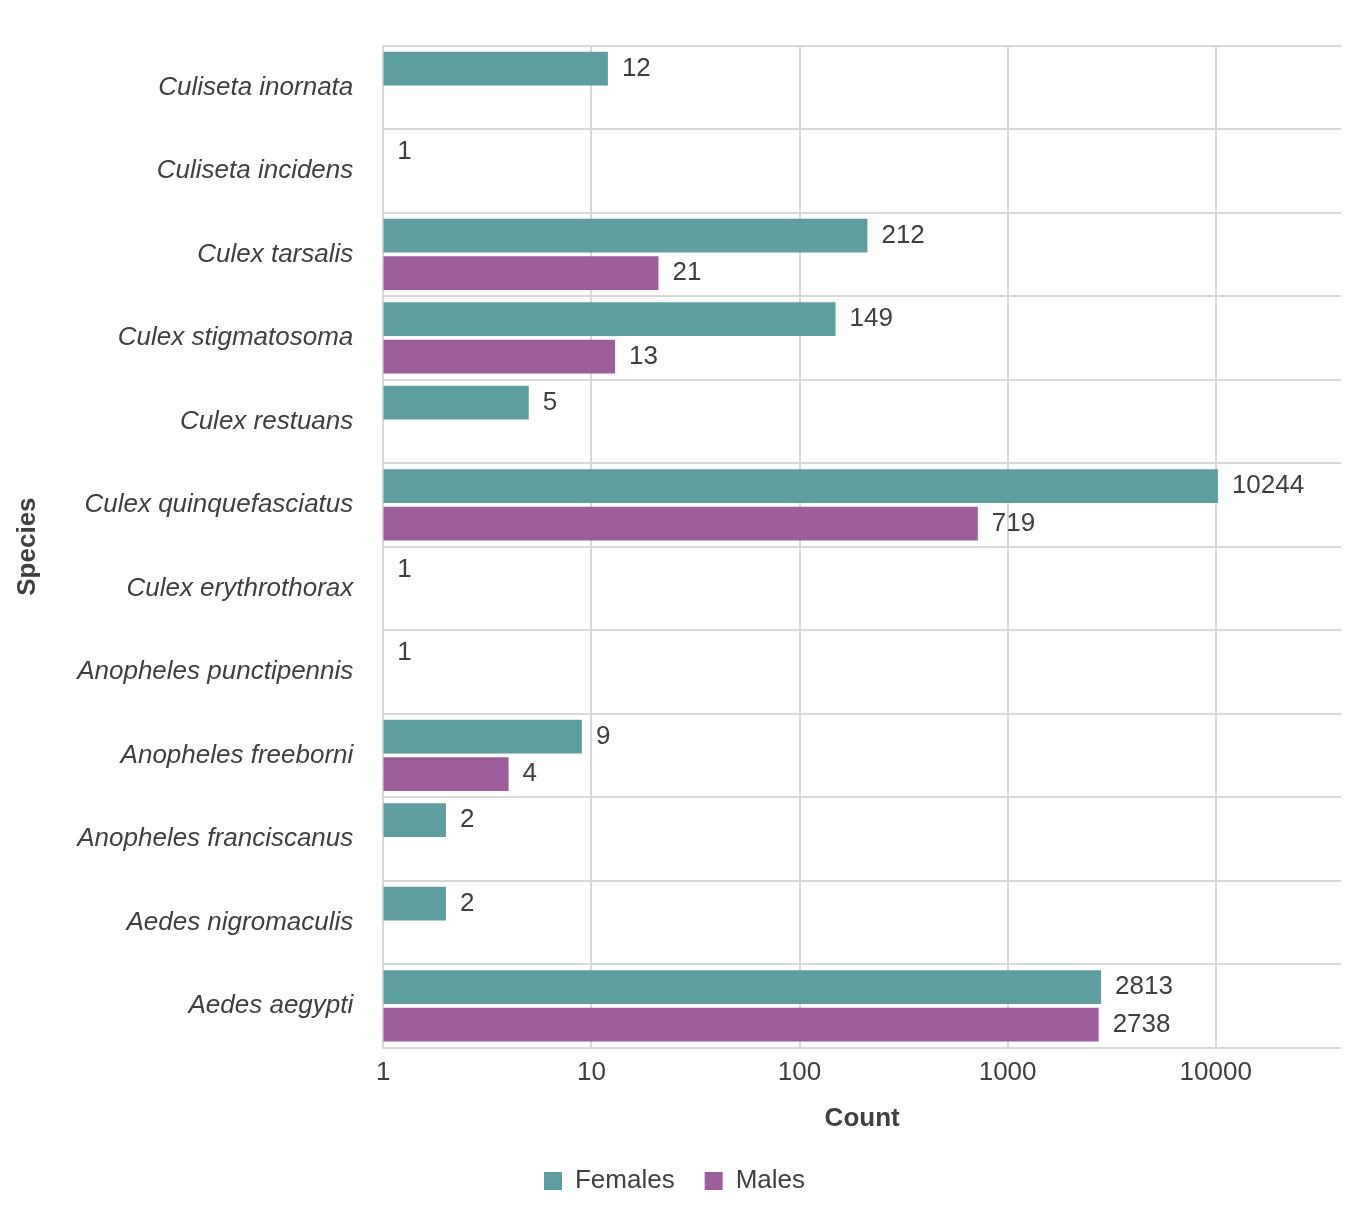 Image resolution: width=1349 pixels, height=1212 pixels. What do you see at coordinates (636, 66) in the screenshot?
I see `data-label: 12` at bounding box center [636, 66].